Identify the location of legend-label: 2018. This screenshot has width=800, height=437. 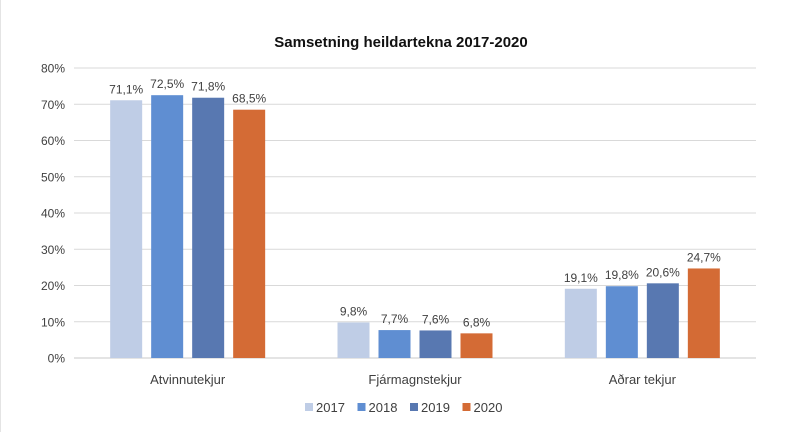
(383, 407).